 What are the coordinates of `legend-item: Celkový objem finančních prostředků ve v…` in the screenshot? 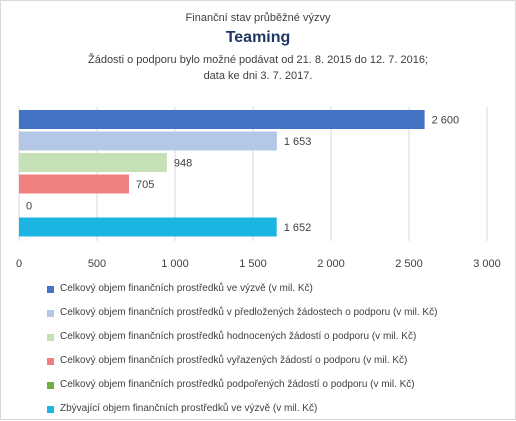 It's located at (277, 289).